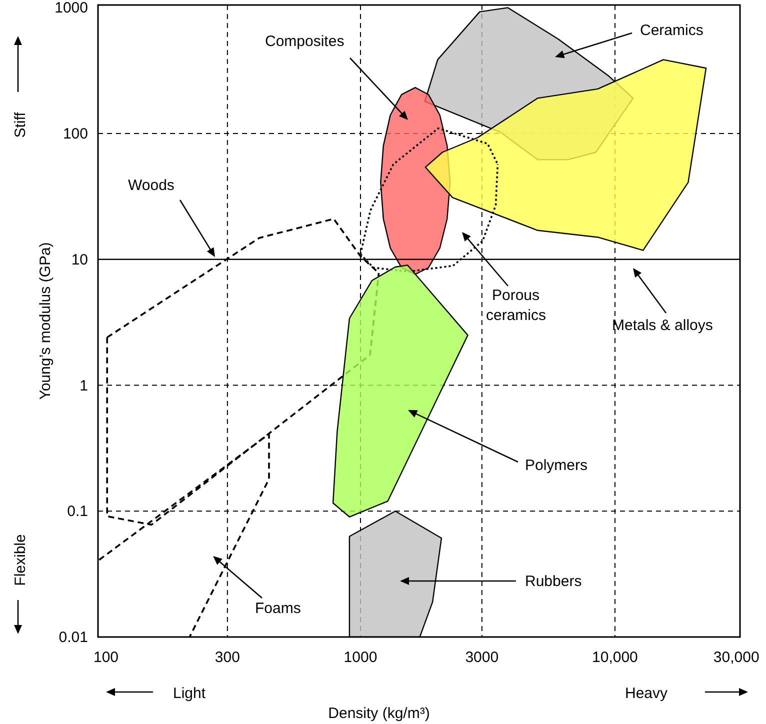 This screenshot has height=724, width=766. What do you see at coordinates (227, 657) in the screenshot?
I see `x-tick-label: 300` at bounding box center [227, 657].